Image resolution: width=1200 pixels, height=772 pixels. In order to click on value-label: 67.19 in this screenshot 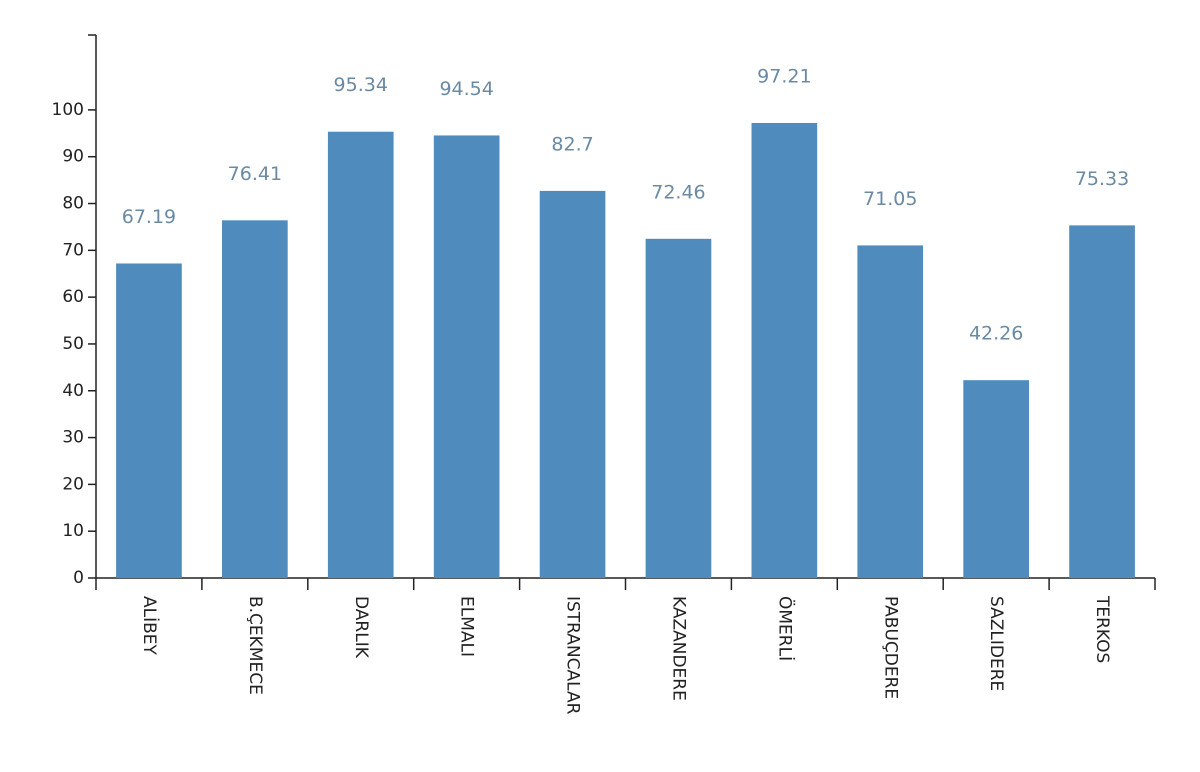, I will do `click(149, 217)`.